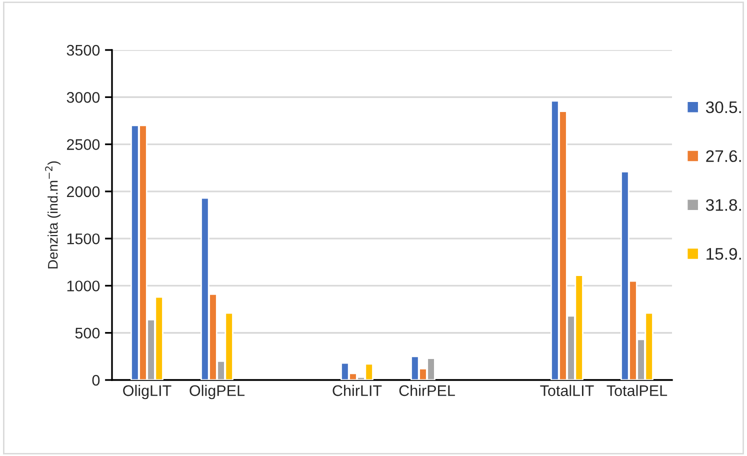 This screenshot has width=747, height=456. I want to click on y-tick-label: 500, so click(87, 333).